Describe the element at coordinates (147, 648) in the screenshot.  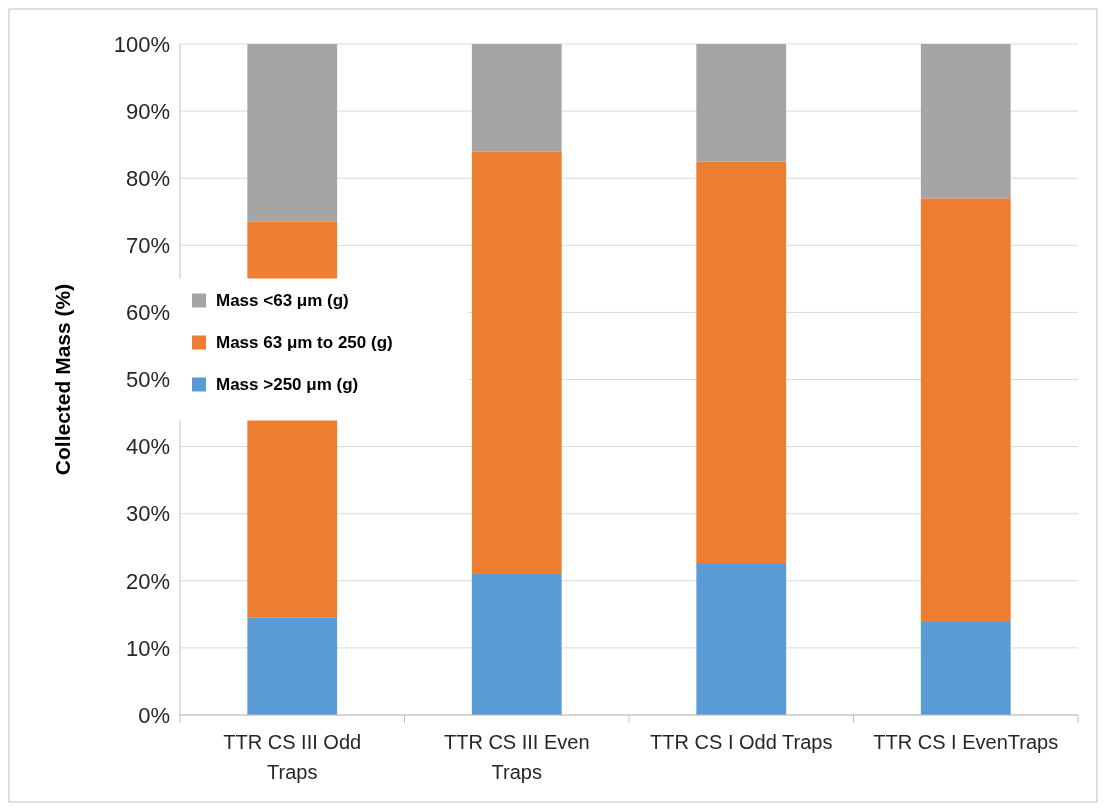
I see `y-tick-label: 10%` at that location.